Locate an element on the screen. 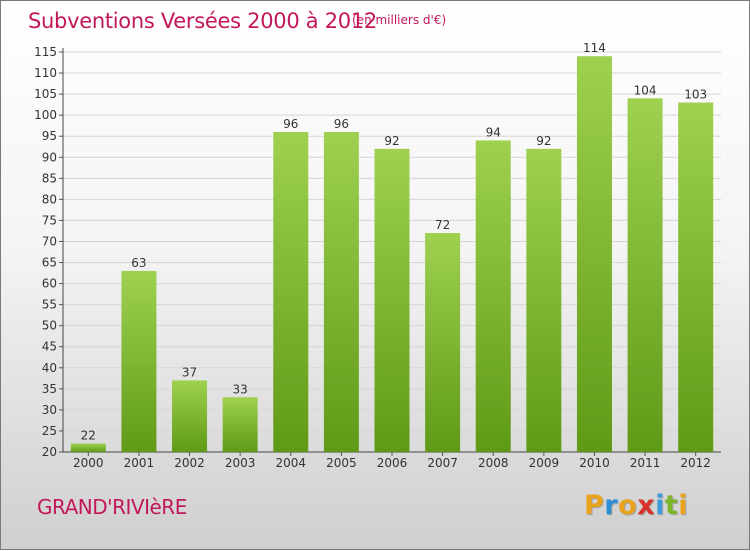 The image size is (750, 551). y-tick-label: 30 is located at coordinates (49, 410).